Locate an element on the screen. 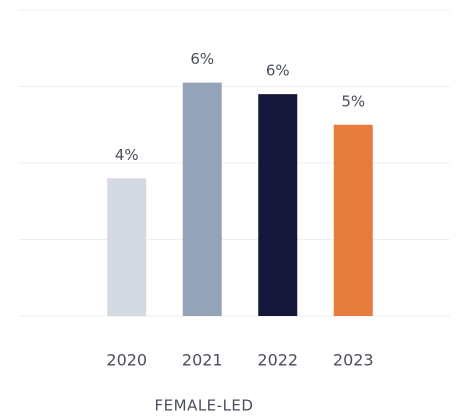  x-axis-label: FEMALE-LED is located at coordinates (204, 406).